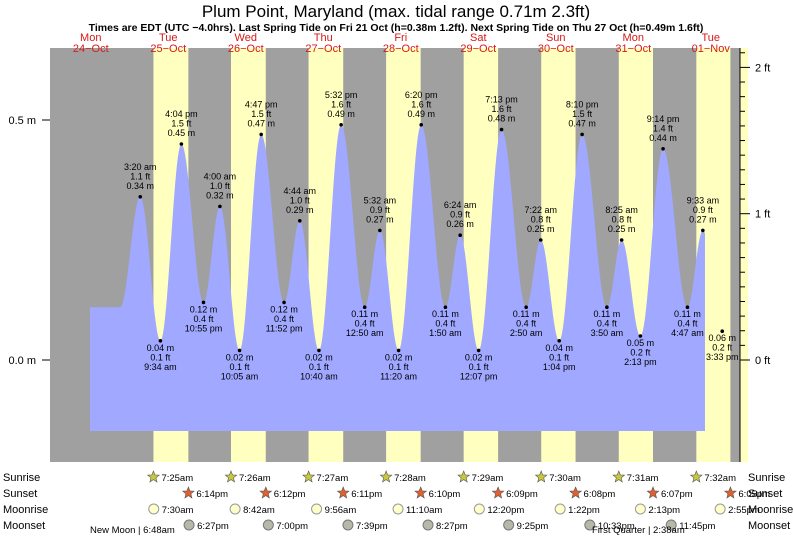  I want to click on tide-label: 9:14 pm1.4 ft0.44 m, so click(663, 128).